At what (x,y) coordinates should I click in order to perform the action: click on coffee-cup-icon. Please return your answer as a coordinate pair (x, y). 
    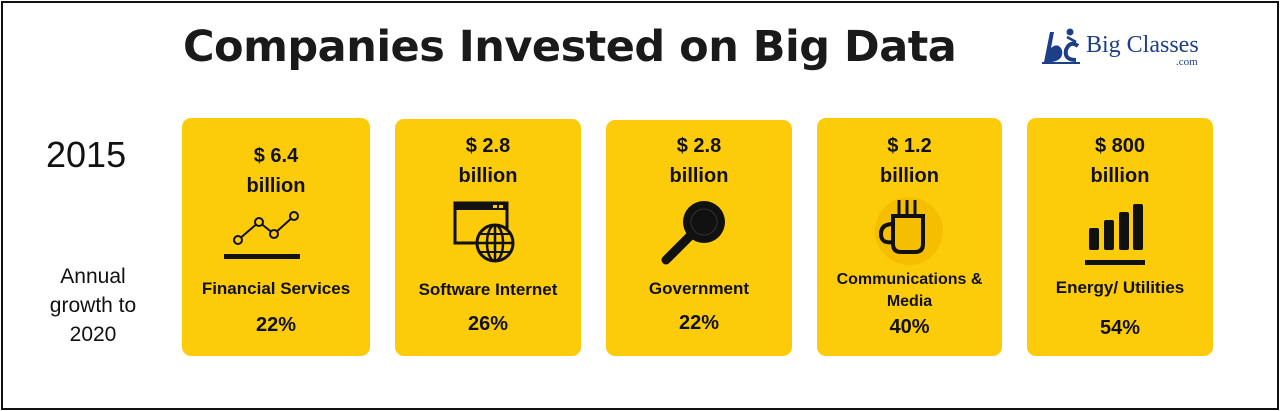
    Looking at the image, I should click on (909, 231).